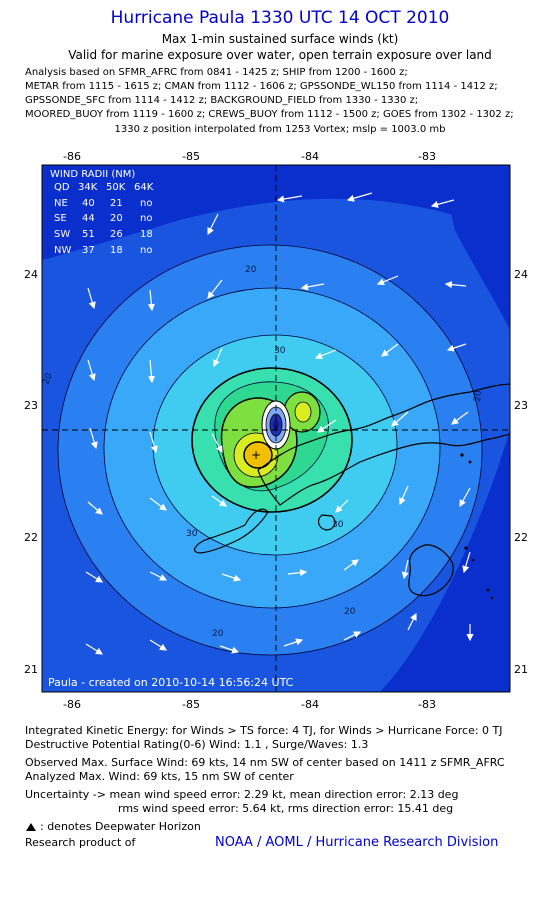 The height and width of the screenshot is (915, 560). What do you see at coordinates (88, 218) in the screenshot?
I see `wind-radii-cell: 44` at bounding box center [88, 218].